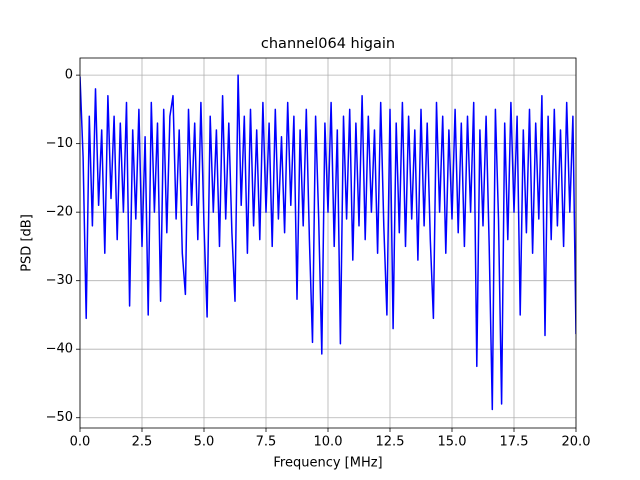 The image size is (640, 480). I want to click on x-tick-label: 0.0, so click(80, 442).